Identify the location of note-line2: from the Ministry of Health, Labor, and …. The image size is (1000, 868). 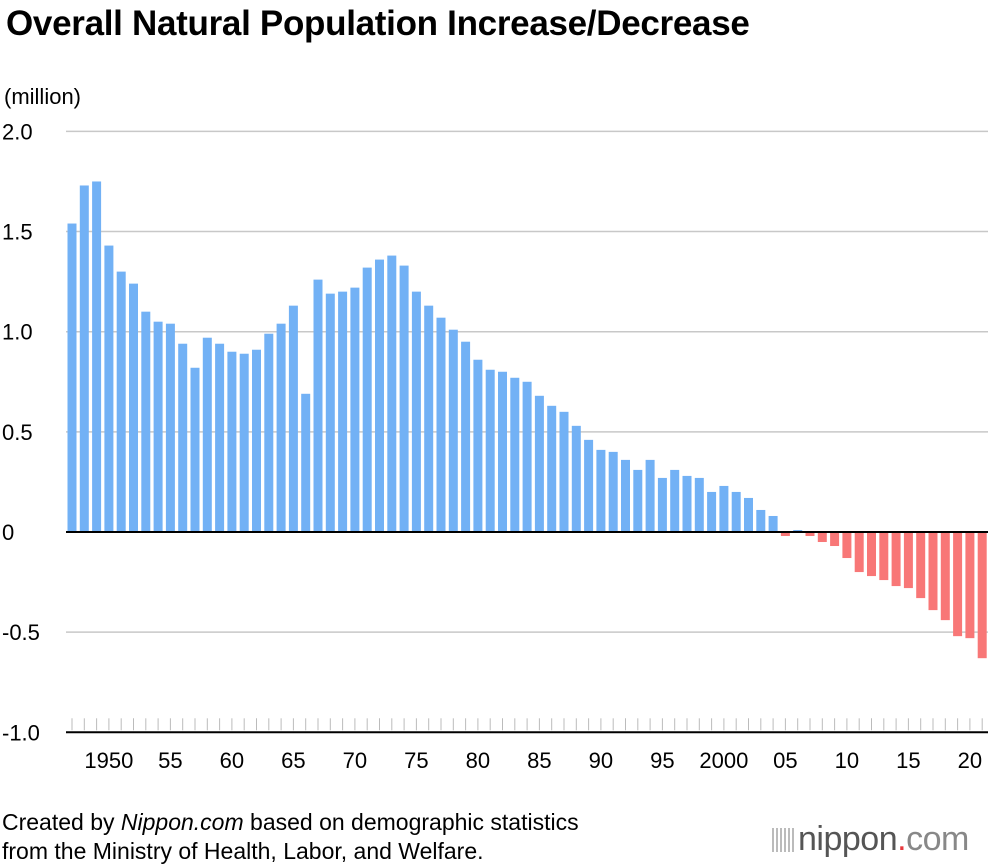
(243, 851).